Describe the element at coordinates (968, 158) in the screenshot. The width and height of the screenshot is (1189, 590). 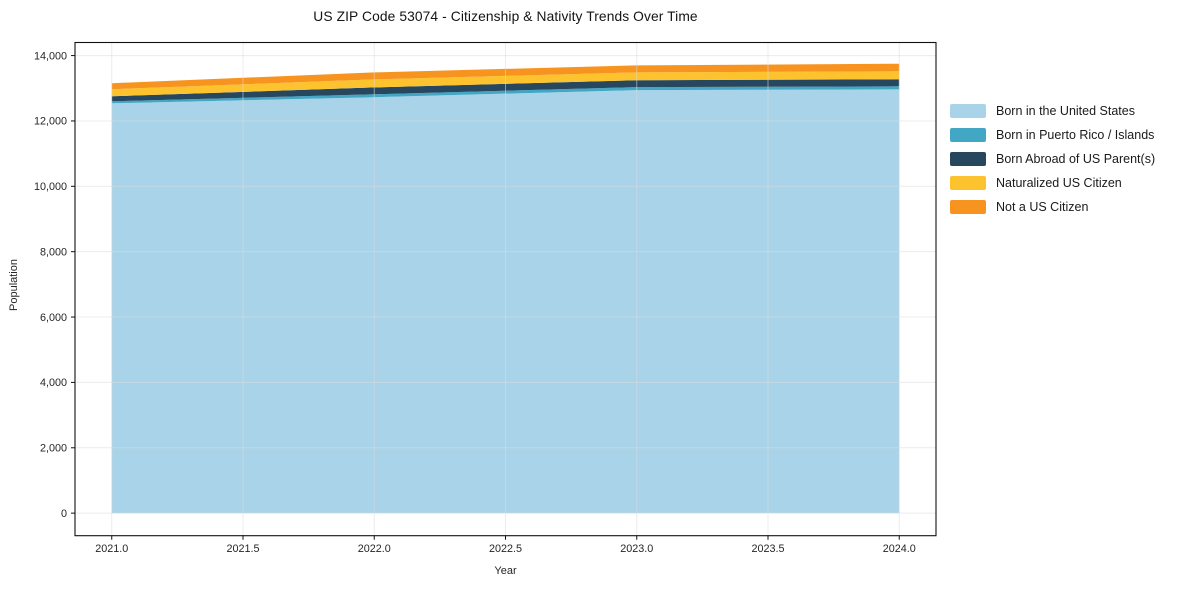
I see `legend-swatch-born-abroad` at that location.